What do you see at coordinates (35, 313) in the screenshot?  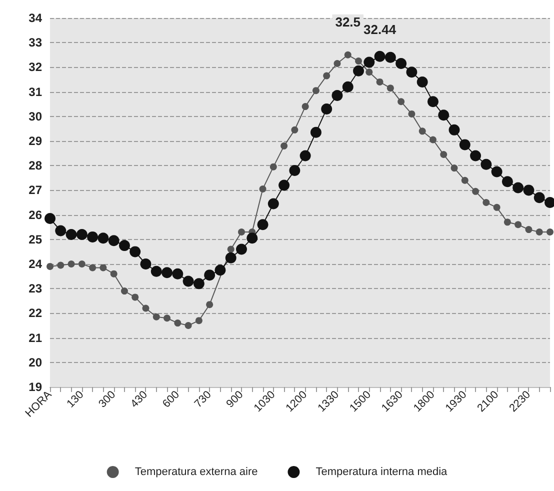 I see `y-tick-label: 22` at bounding box center [35, 313].